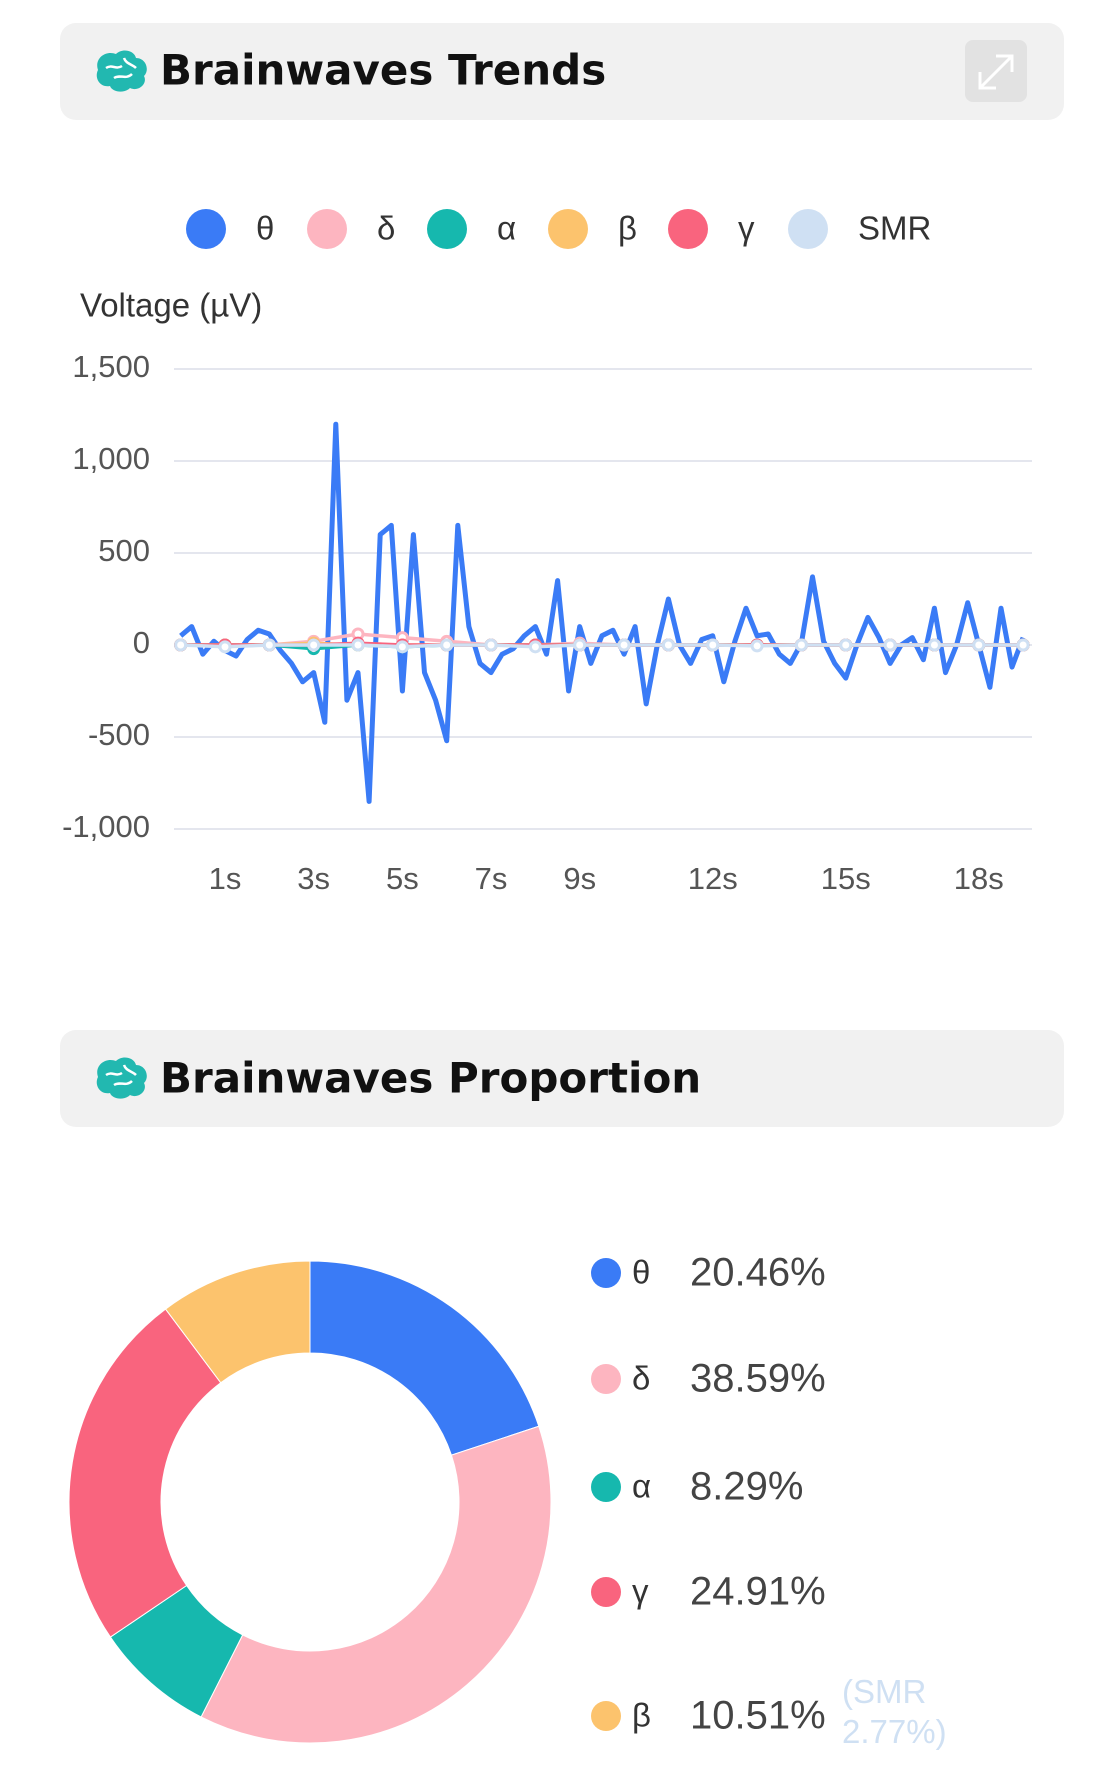 The width and height of the screenshot is (1118, 1788). I want to click on series-line, so click(602, 646).